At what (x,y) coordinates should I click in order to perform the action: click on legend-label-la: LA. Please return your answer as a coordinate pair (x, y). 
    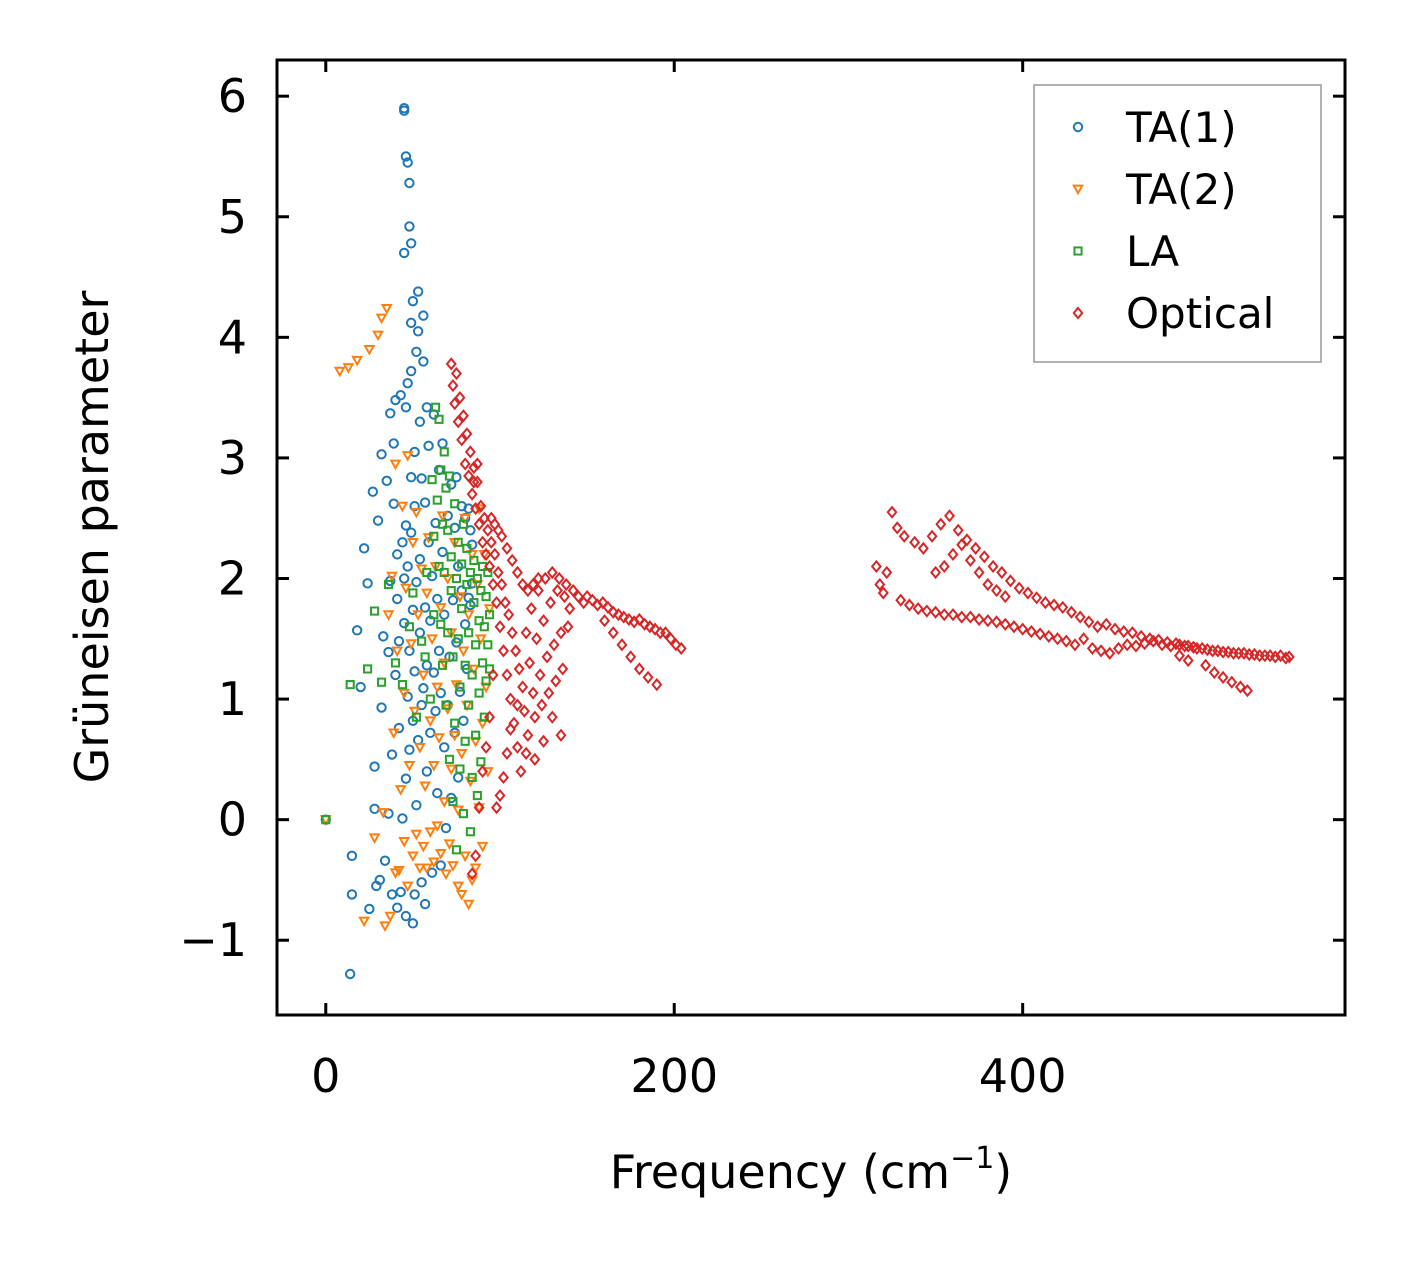
    Looking at the image, I should click on (1152, 251).